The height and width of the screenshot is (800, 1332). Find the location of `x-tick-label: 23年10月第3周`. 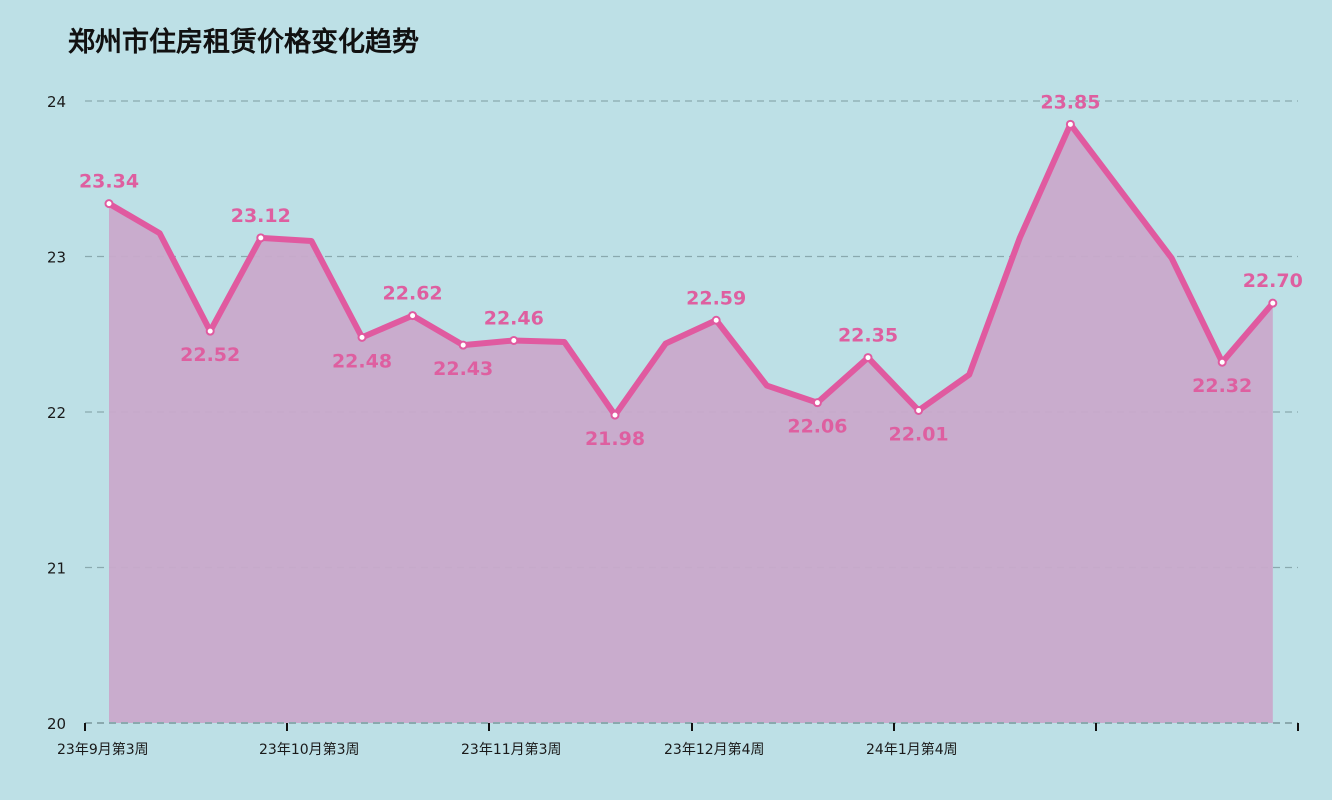

x-tick-label: 23年10月第3周 is located at coordinates (309, 749).